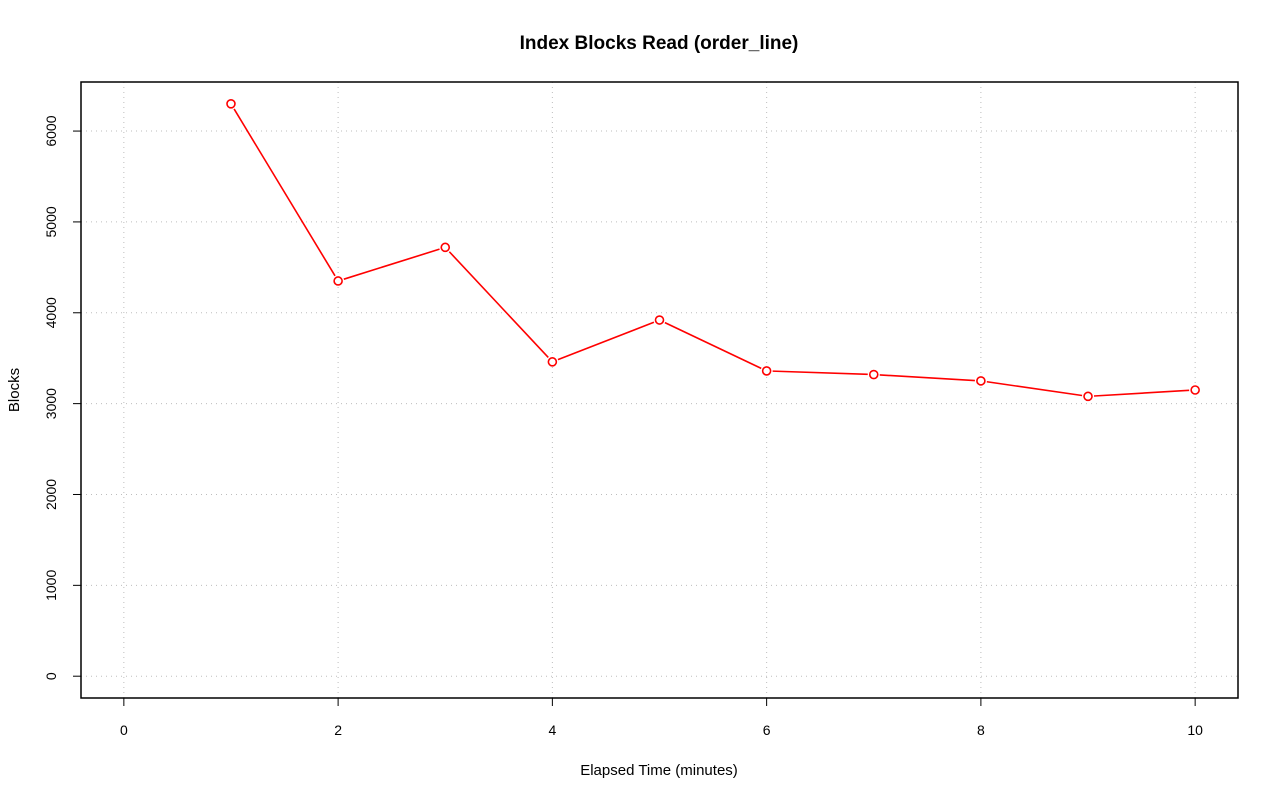 The image size is (1280, 801). I want to click on y-tick-label: 4000, so click(51, 312).